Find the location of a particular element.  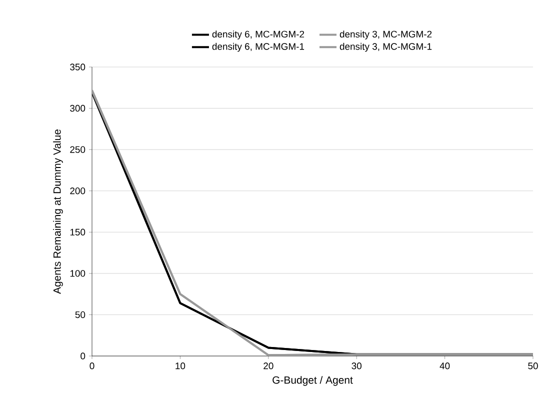

legend-label: density 6, MC-MGM-2 is located at coordinates (258, 35).